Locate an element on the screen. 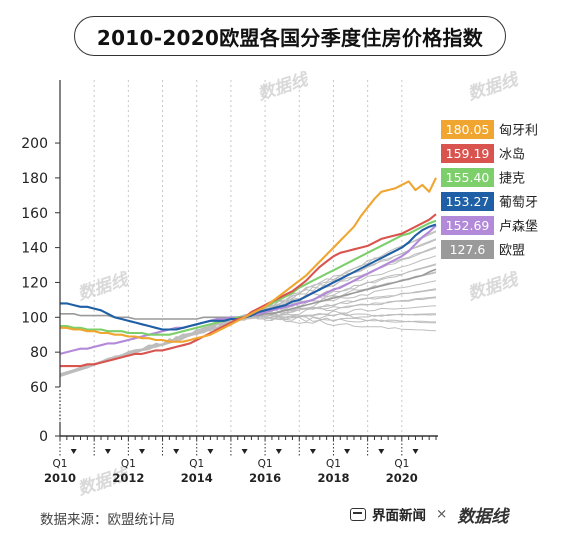 This screenshot has height=547, width=580. x-tick-label: 2012 is located at coordinates (128, 478).